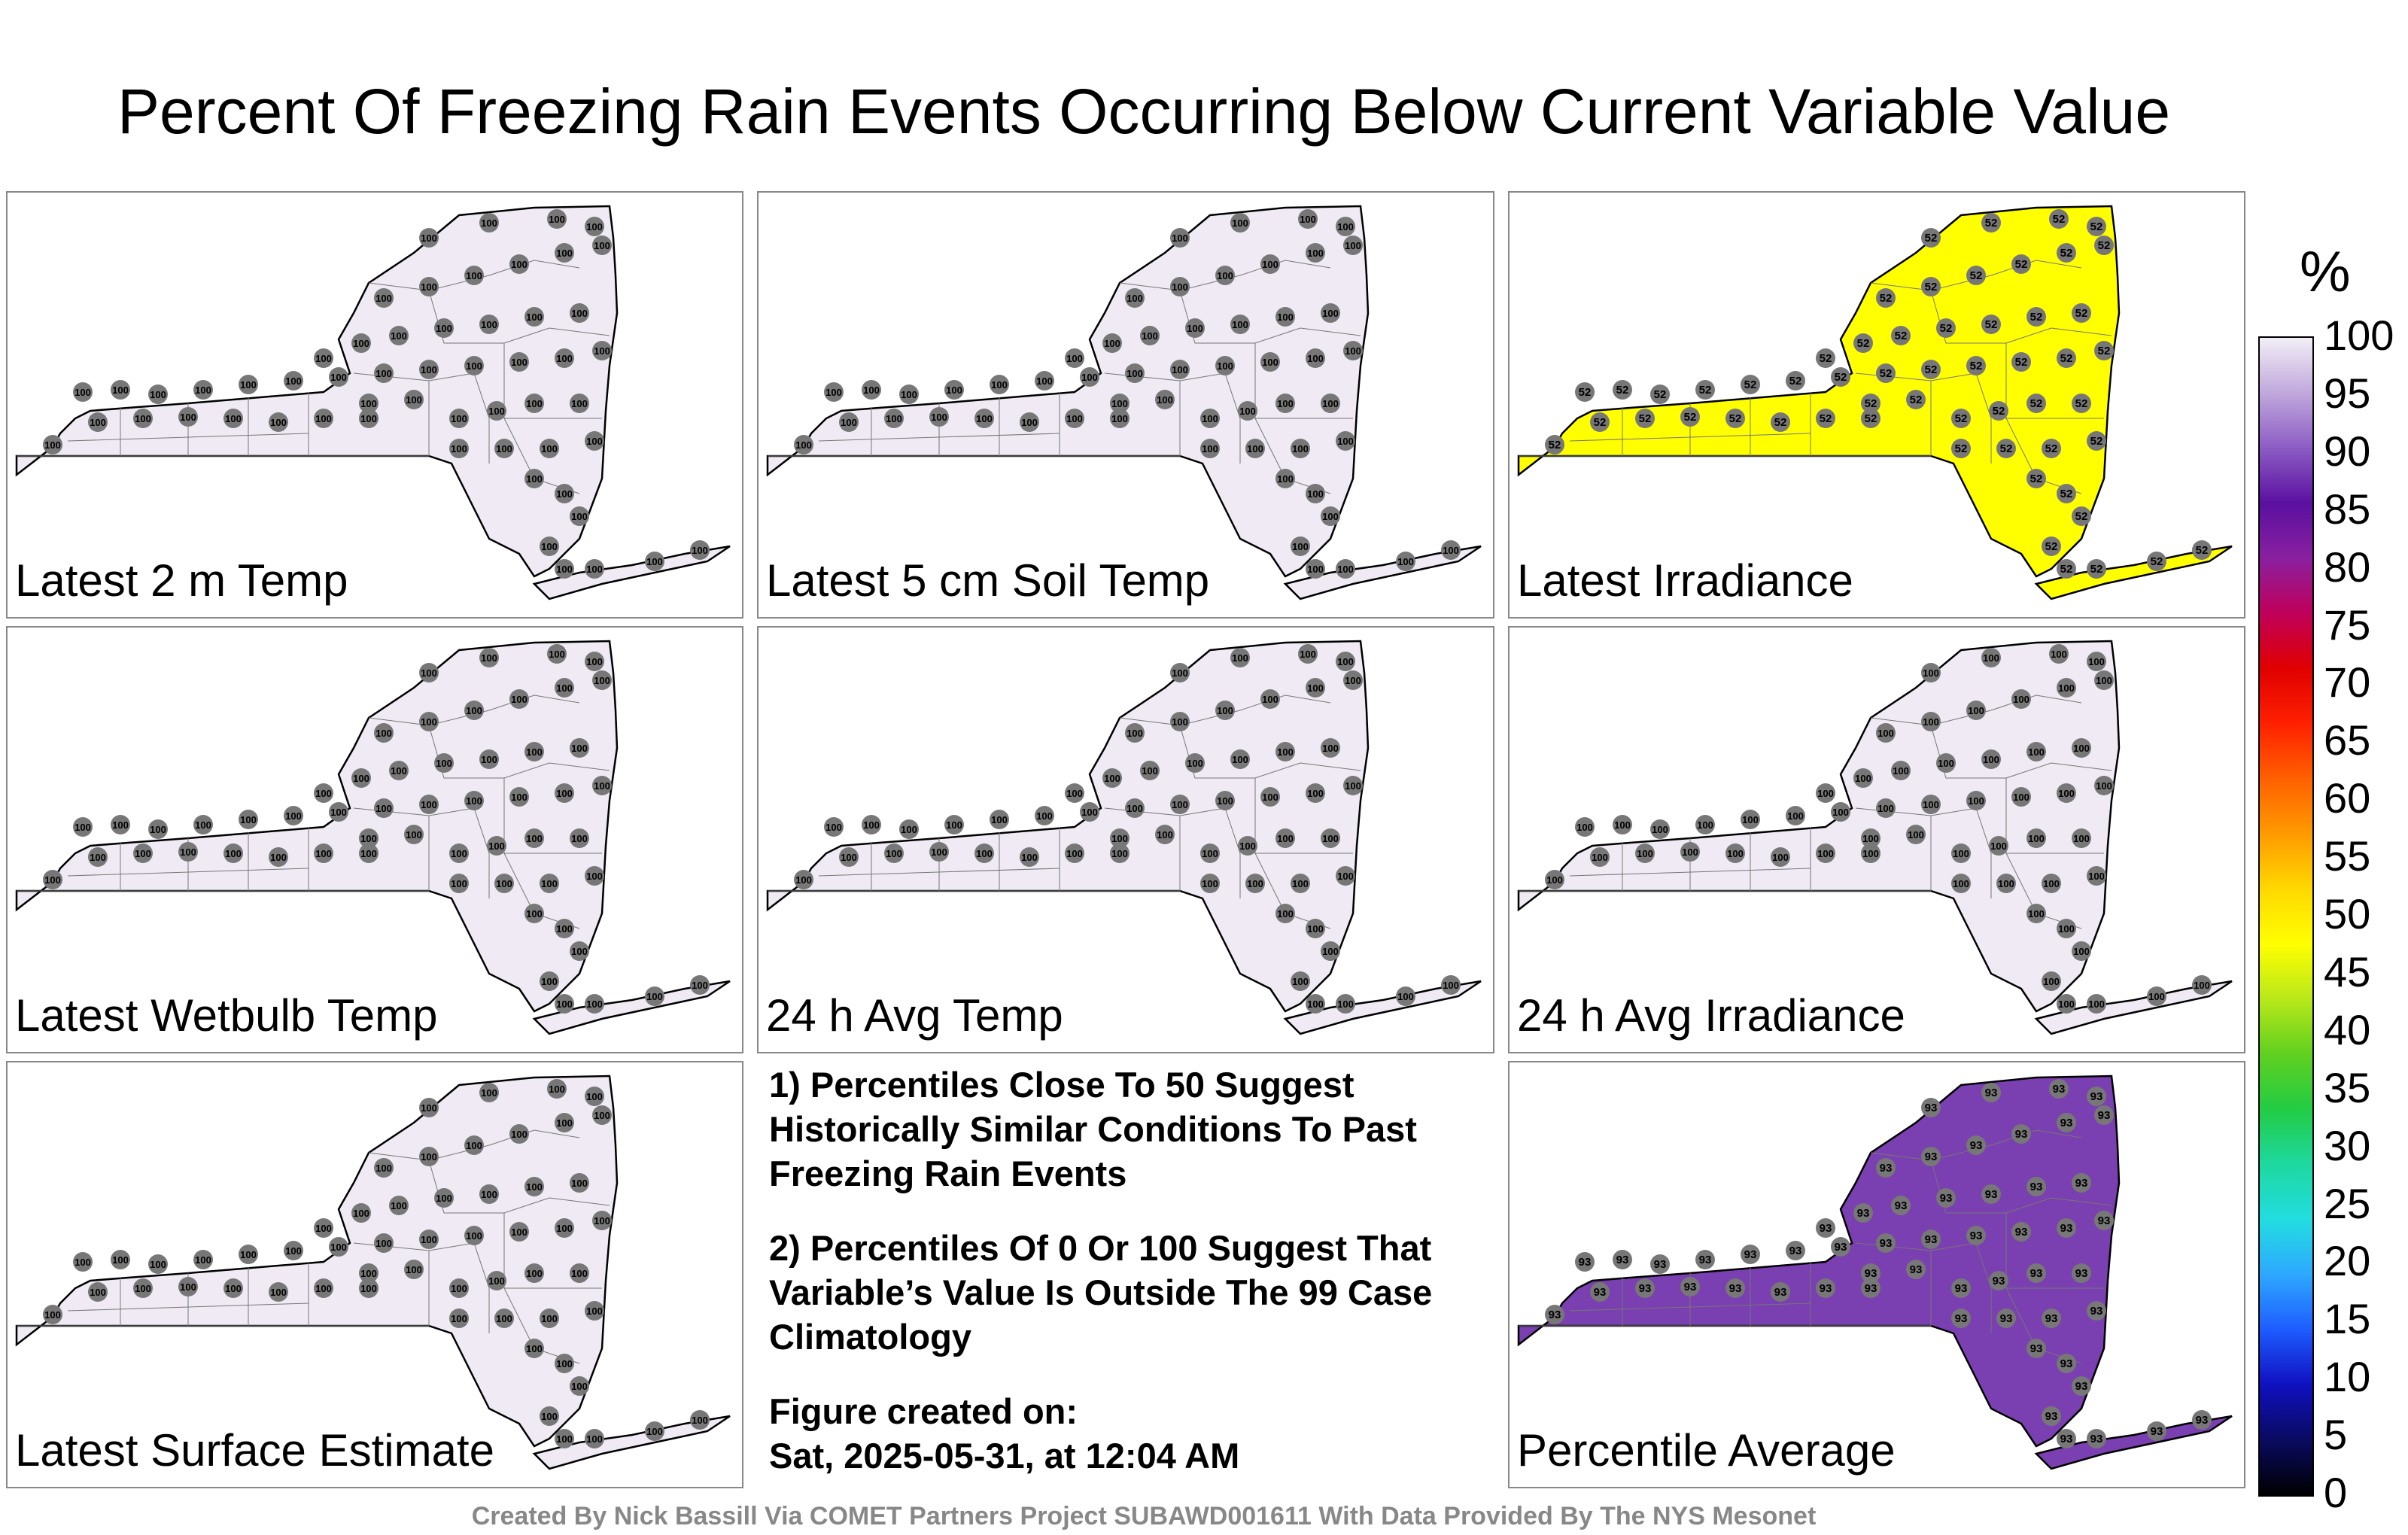 Image resolution: width=2408 pixels, height=1535 pixels. Describe the element at coordinates (317, 391) in the screenshot. I see `state-outline` at that location.